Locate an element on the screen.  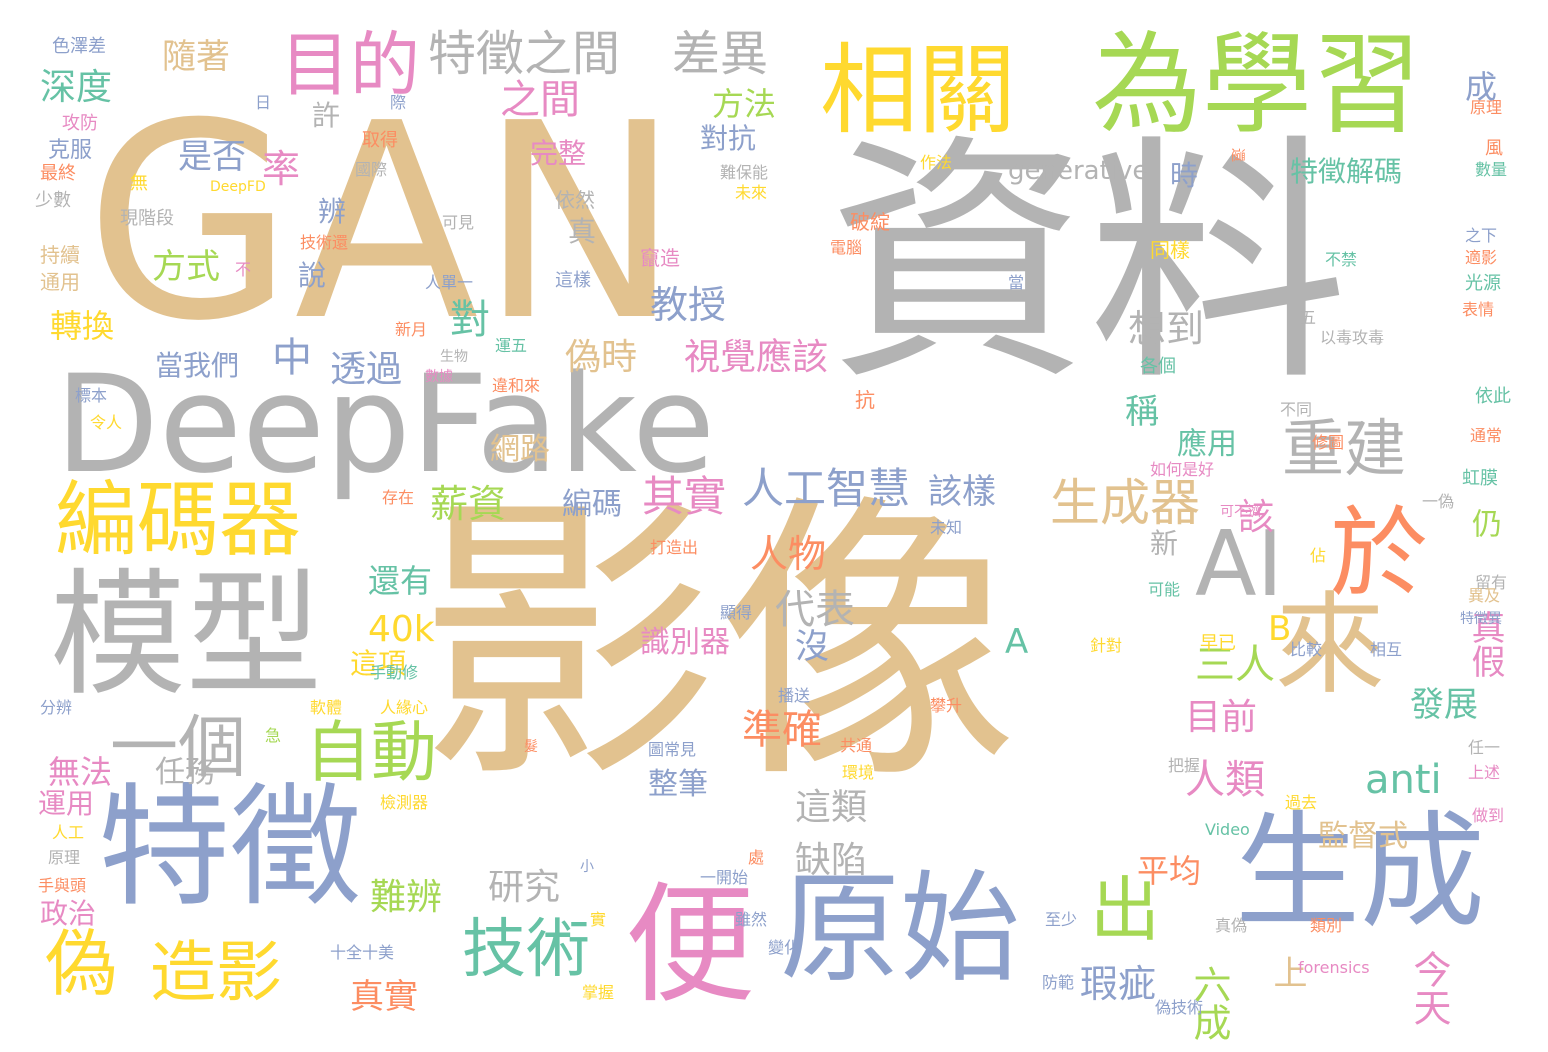
cloud-word-35: 方式 is located at coordinates (186, 267).